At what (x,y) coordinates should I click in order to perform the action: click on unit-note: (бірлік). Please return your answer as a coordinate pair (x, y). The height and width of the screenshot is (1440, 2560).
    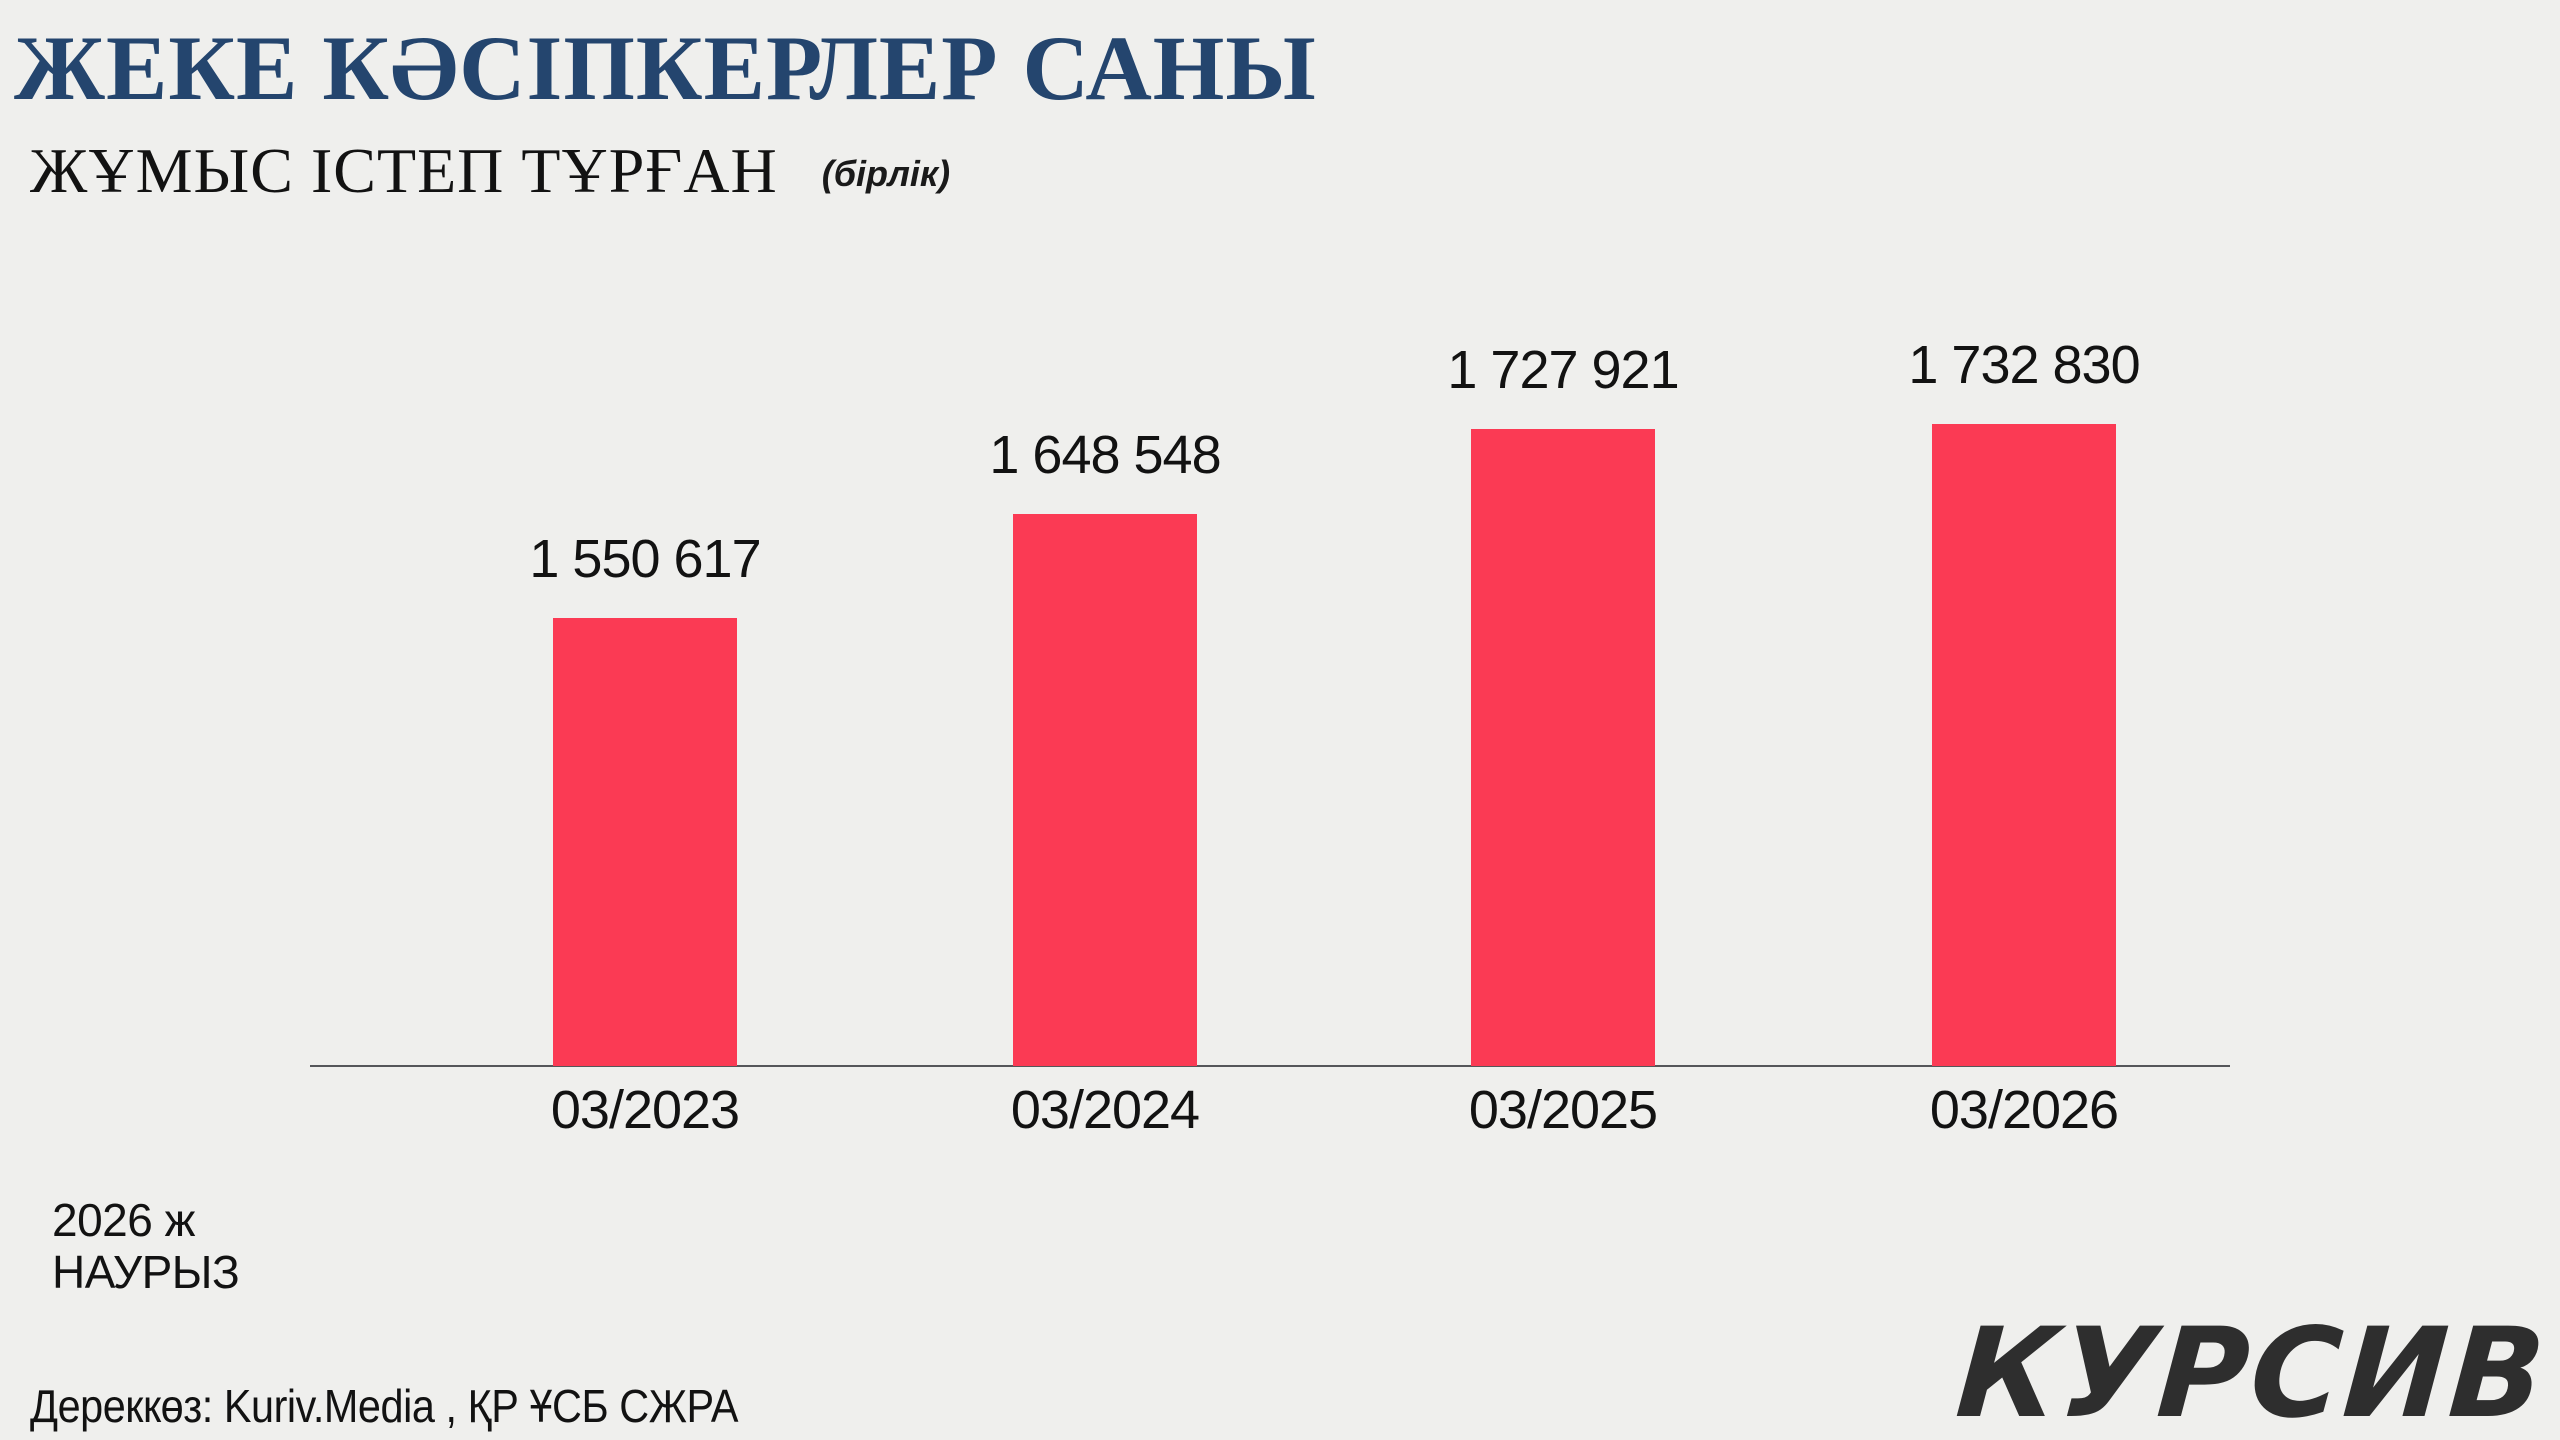
    Looking at the image, I should click on (886, 173).